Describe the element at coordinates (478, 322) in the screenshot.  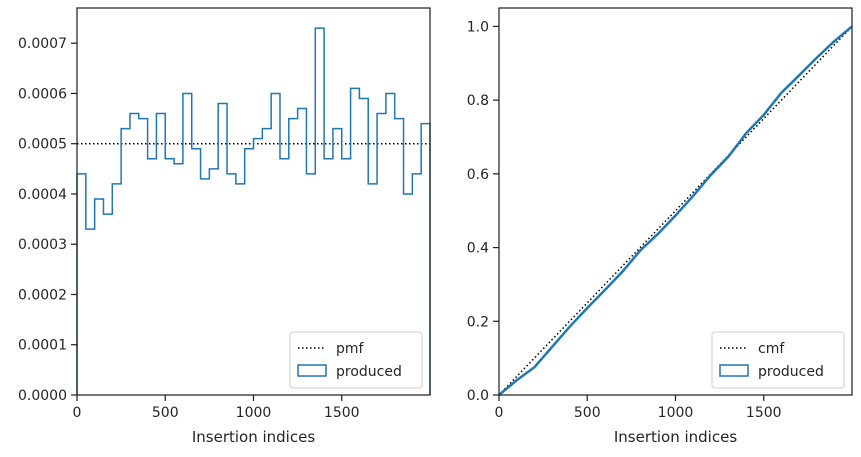
I see `y-tick-label: 0.2` at that location.